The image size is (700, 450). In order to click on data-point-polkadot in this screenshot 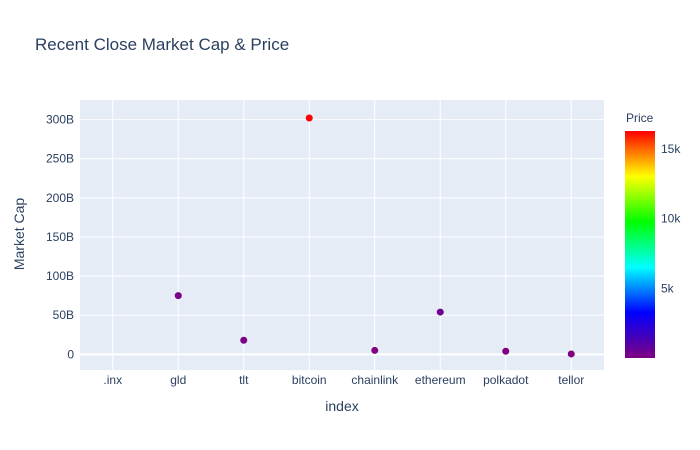, I will do `click(506, 351)`.